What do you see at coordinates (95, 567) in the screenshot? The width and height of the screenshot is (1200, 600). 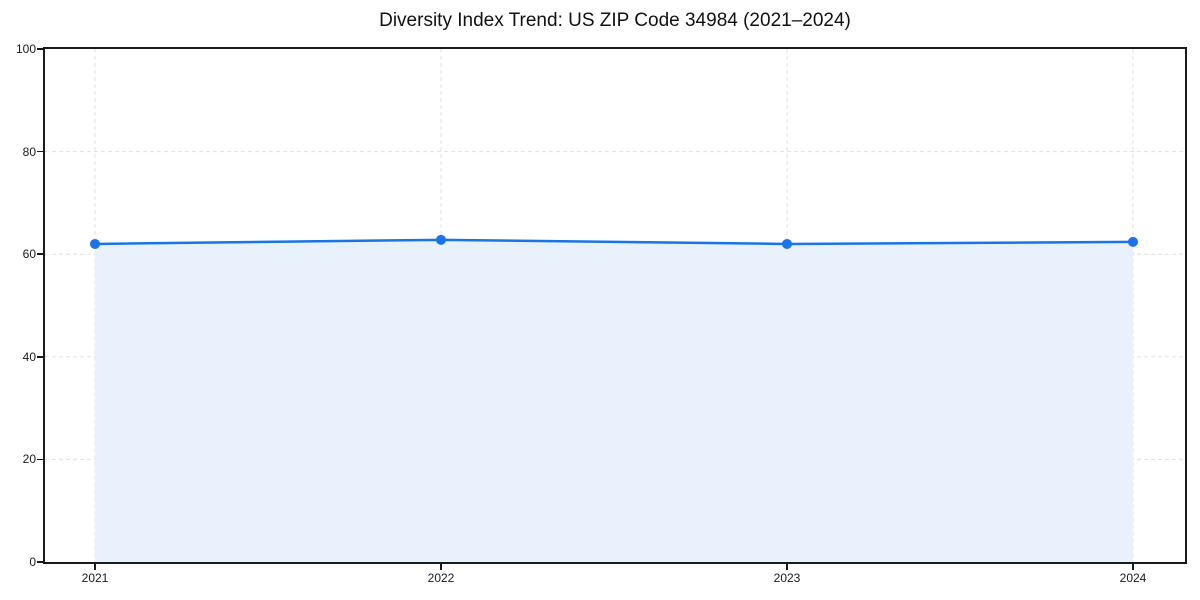 I see `x-tick-mark-2021` at bounding box center [95, 567].